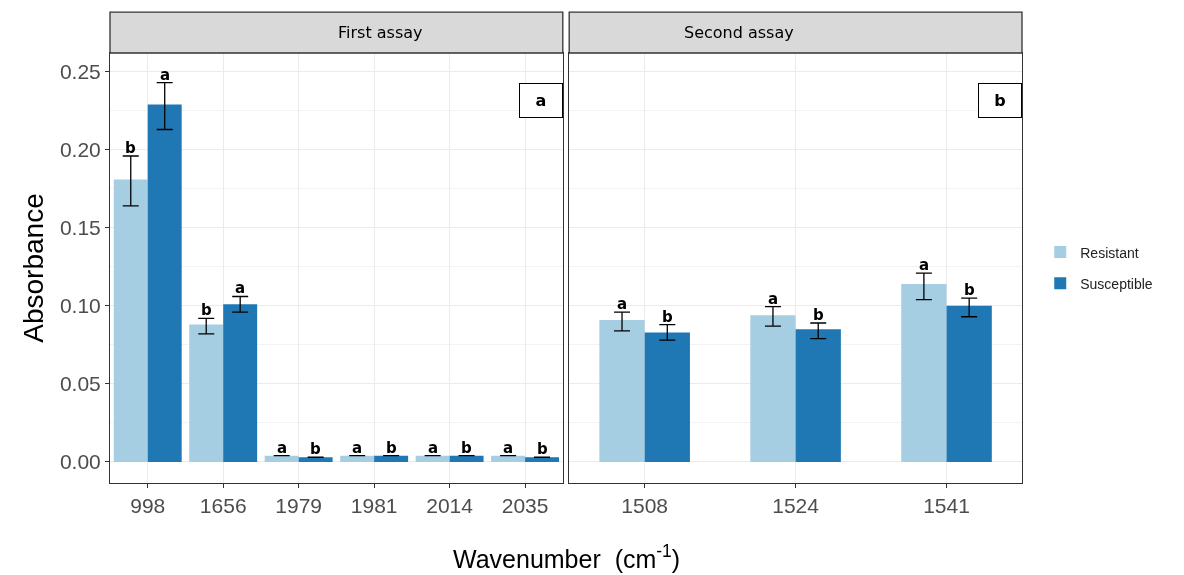  Describe the element at coordinates (374, 506) in the screenshot. I see `x-tick-label: 1981` at that location.